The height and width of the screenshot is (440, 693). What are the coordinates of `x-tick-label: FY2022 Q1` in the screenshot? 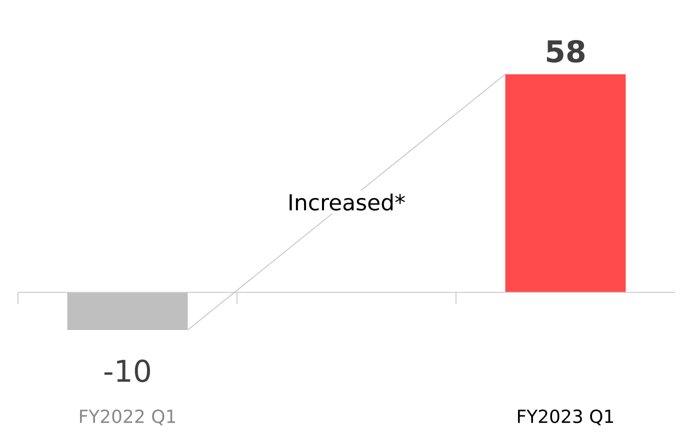 It's located at (128, 417).